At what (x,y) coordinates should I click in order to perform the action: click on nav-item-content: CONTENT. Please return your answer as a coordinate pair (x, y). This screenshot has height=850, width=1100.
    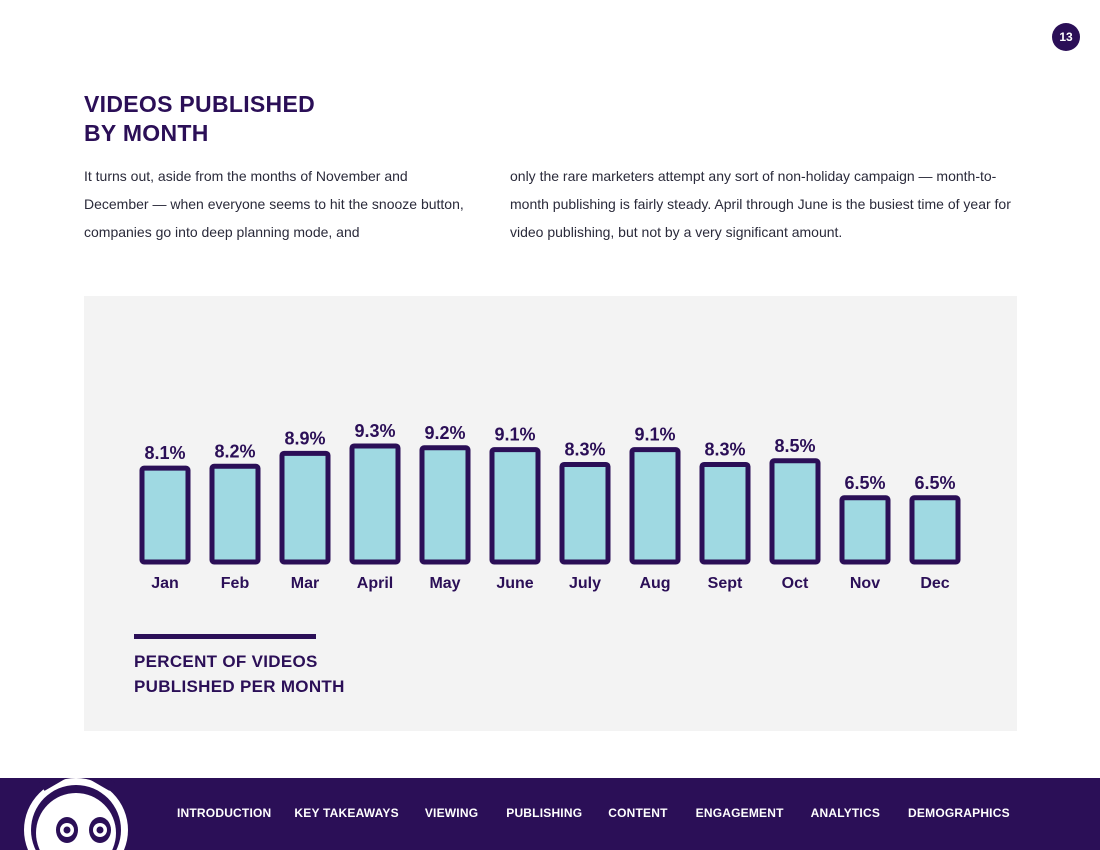
    Looking at the image, I should click on (638, 813).